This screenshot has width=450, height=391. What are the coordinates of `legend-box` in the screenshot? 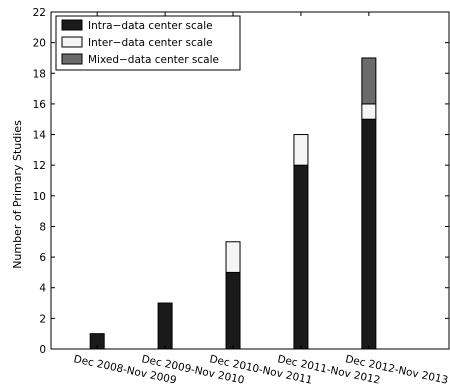 It's located at (148, 43).